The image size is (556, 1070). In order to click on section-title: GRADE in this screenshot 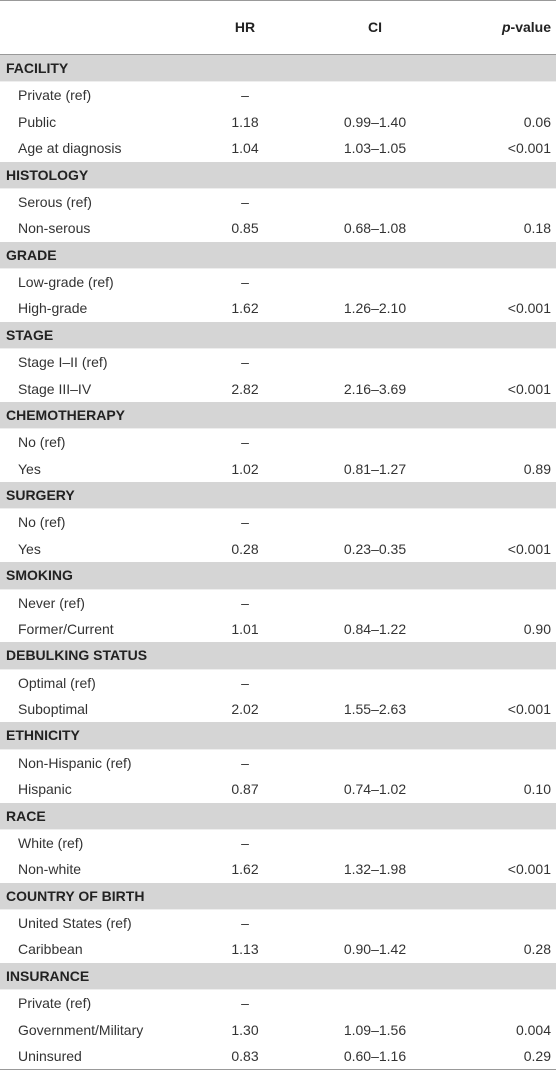, I will do `click(278, 255)`.